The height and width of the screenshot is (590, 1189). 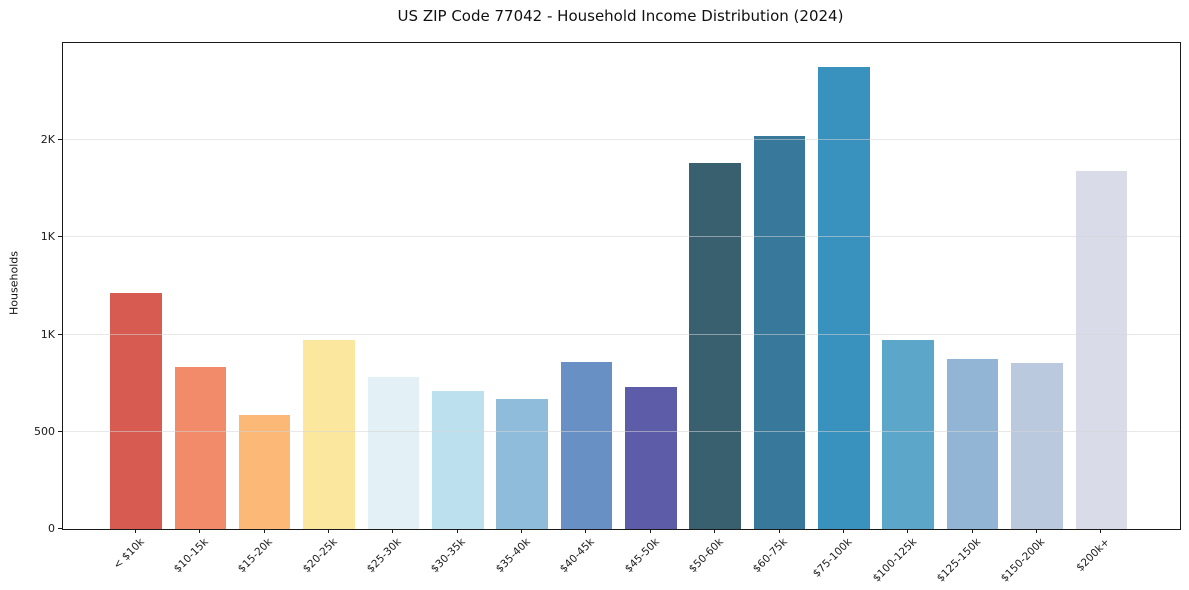 What do you see at coordinates (320, 556) in the screenshot?
I see `x-tick-label-text: $20-25k` at bounding box center [320, 556].